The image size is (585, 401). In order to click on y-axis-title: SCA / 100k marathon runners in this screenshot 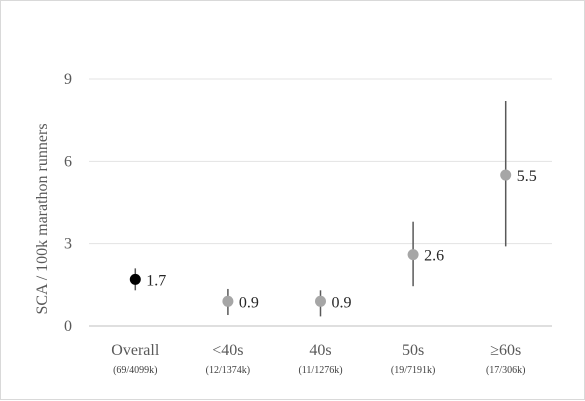, I will do `click(42, 218)`.